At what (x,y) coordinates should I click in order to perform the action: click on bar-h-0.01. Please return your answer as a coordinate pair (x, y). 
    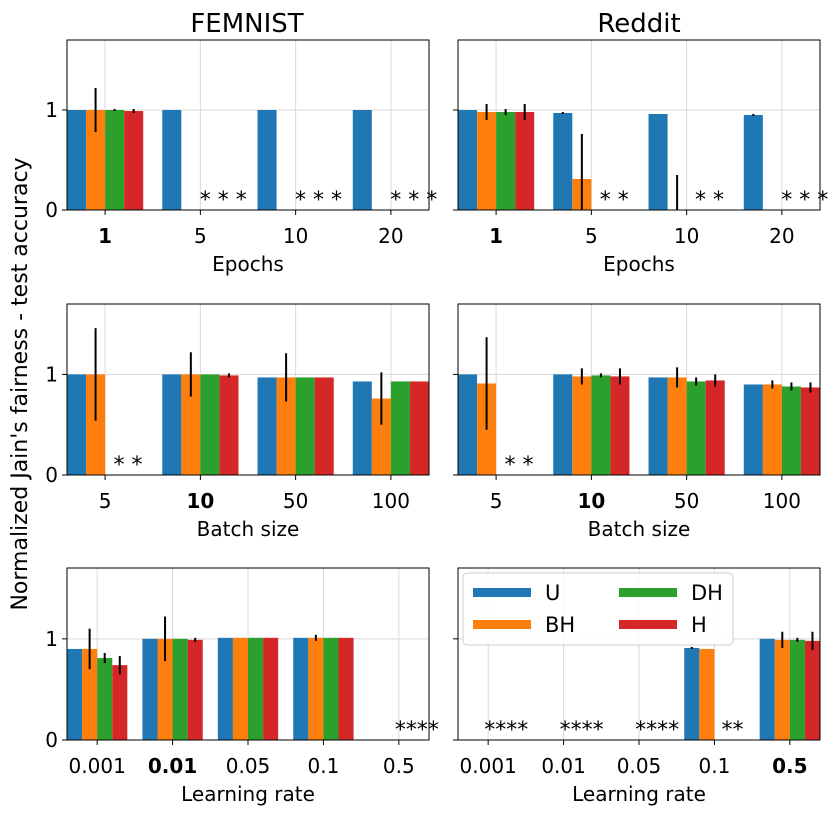
    Looking at the image, I should click on (195, 689).